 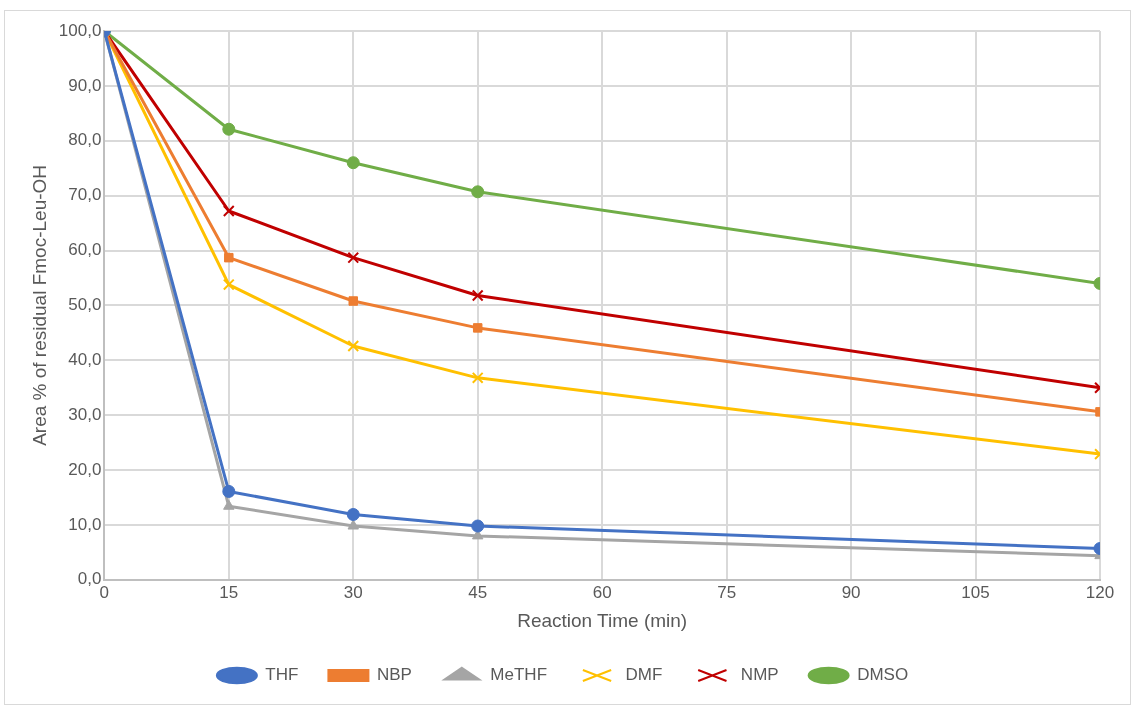 What do you see at coordinates (1100, 592) in the screenshot?
I see `x-tick-label: 120` at bounding box center [1100, 592].